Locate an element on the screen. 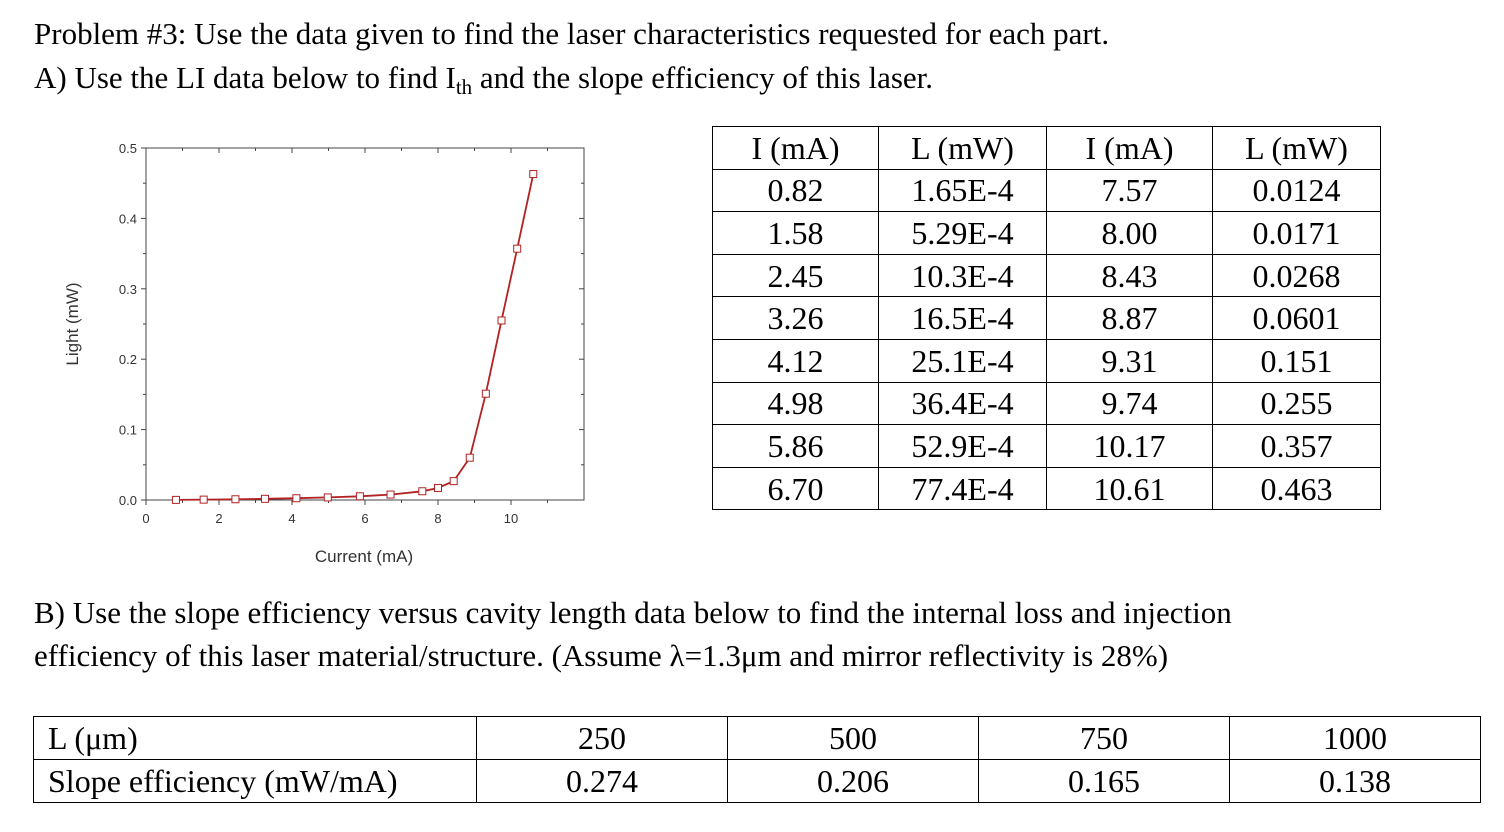  li-data-row: 6.70 77.4E-4 10.61 0.463 is located at coordinates (1046, 488).